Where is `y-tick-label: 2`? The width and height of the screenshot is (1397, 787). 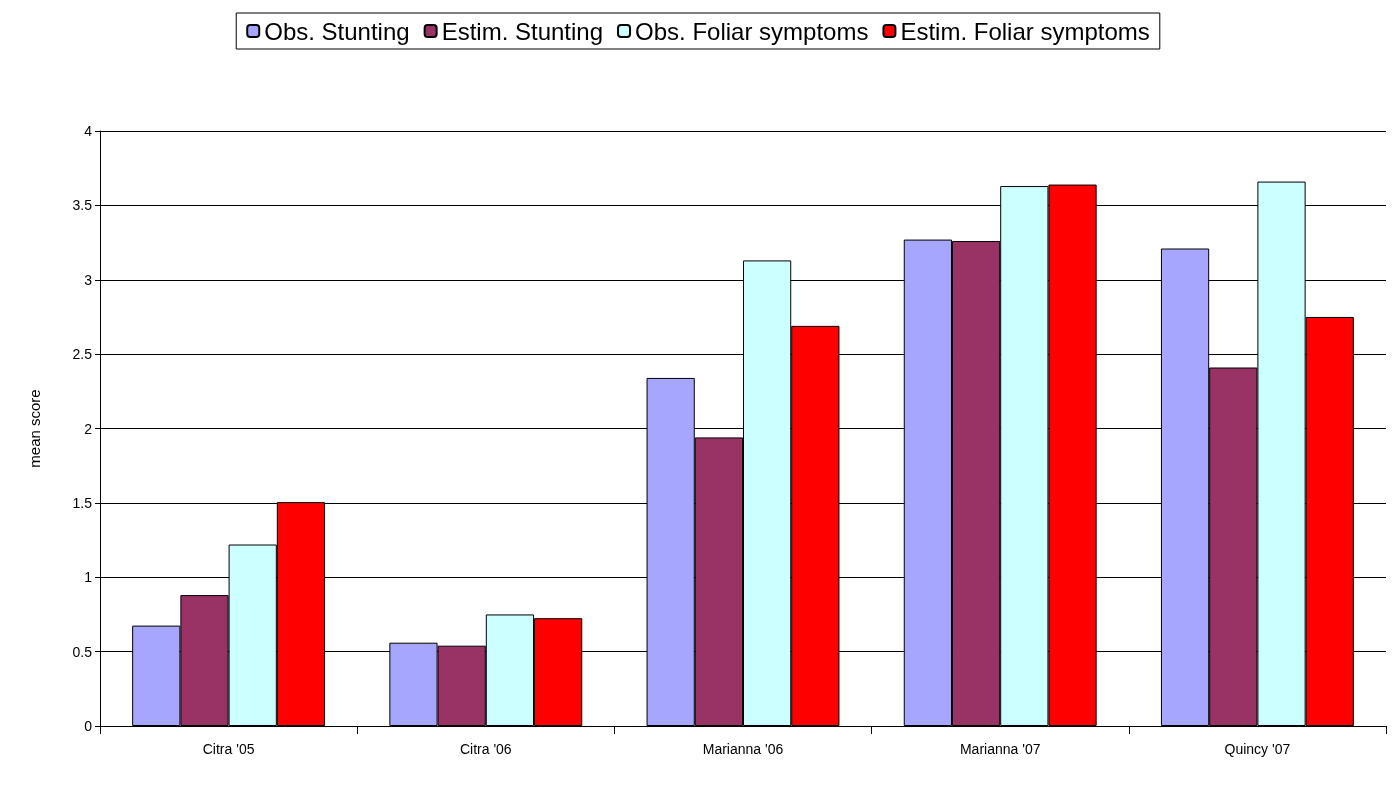
y-tick-label: 2 is located at coordinates (88, 428).